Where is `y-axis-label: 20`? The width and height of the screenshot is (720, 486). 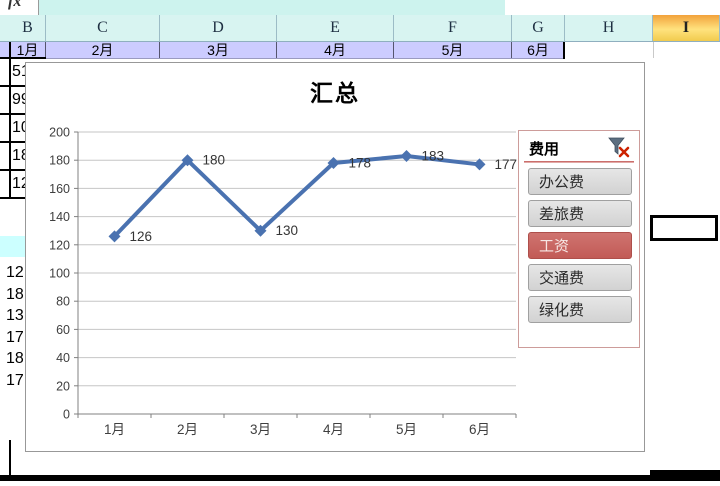
y-axis-label: 20 is located at coordinates (63, 386).